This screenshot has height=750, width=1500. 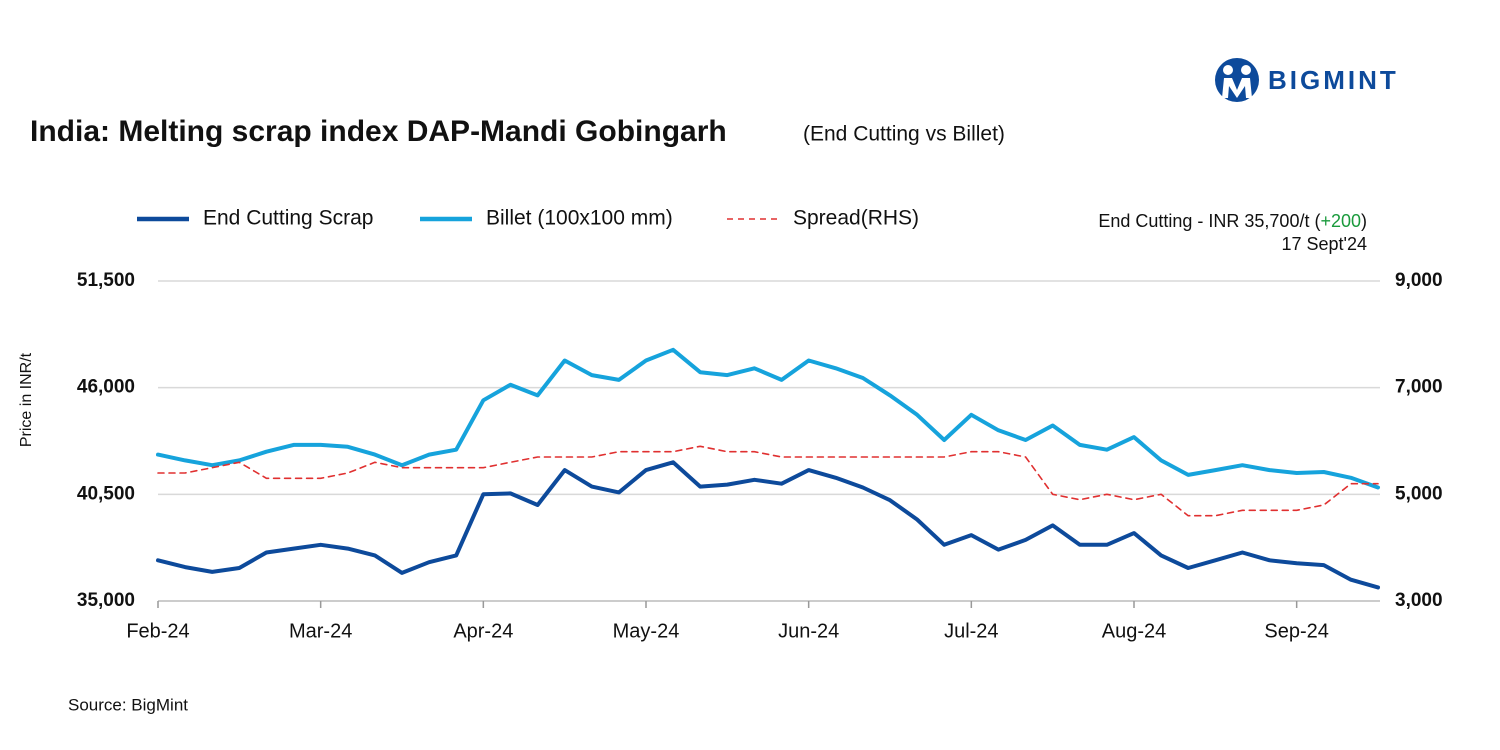 I want to click on x-tick-label: Aug-24, so click(x=1134, y=631).